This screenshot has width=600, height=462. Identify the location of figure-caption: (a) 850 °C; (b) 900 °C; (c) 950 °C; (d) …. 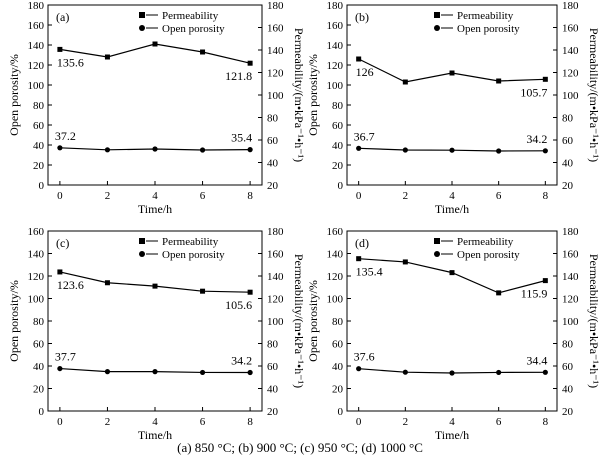
(300, 447).